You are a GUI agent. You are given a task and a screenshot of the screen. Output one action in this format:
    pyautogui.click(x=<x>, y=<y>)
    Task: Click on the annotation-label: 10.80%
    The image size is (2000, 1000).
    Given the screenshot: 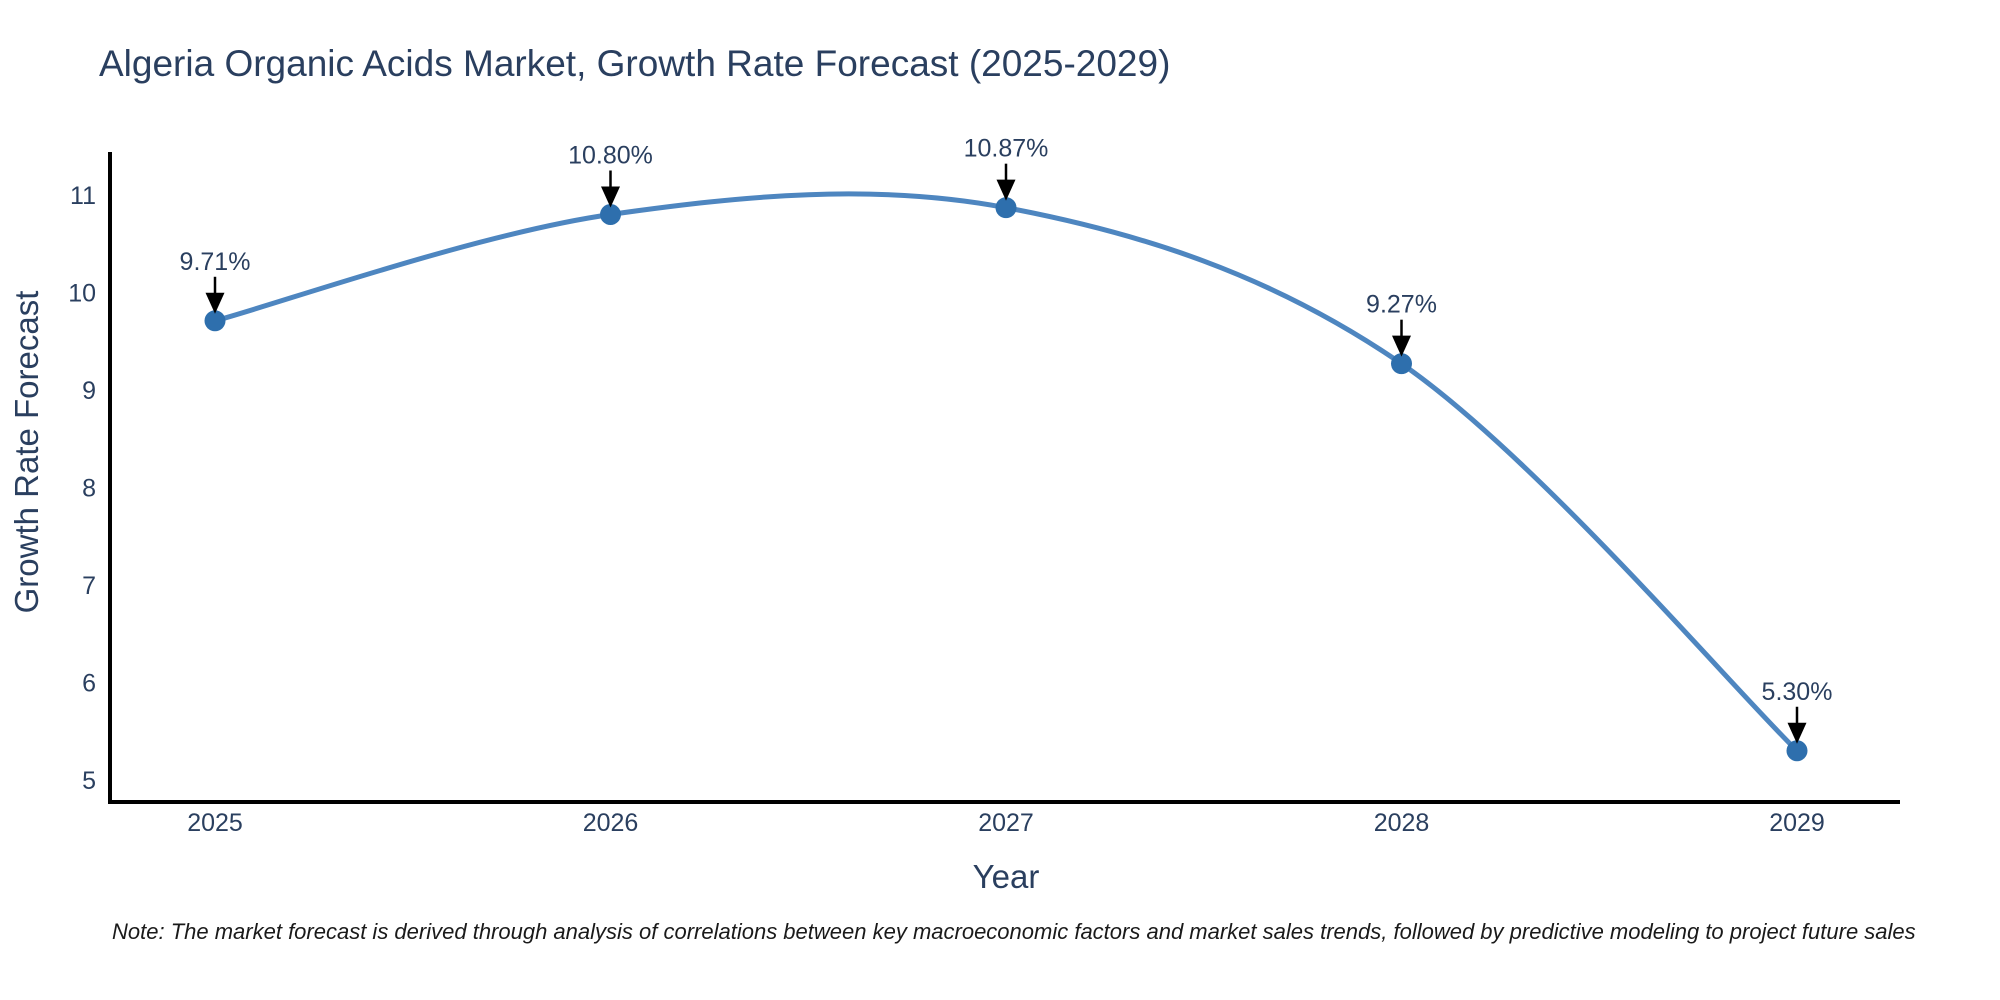 What is the action you would take?
    pyautogui.click(x=610, y=156)
    